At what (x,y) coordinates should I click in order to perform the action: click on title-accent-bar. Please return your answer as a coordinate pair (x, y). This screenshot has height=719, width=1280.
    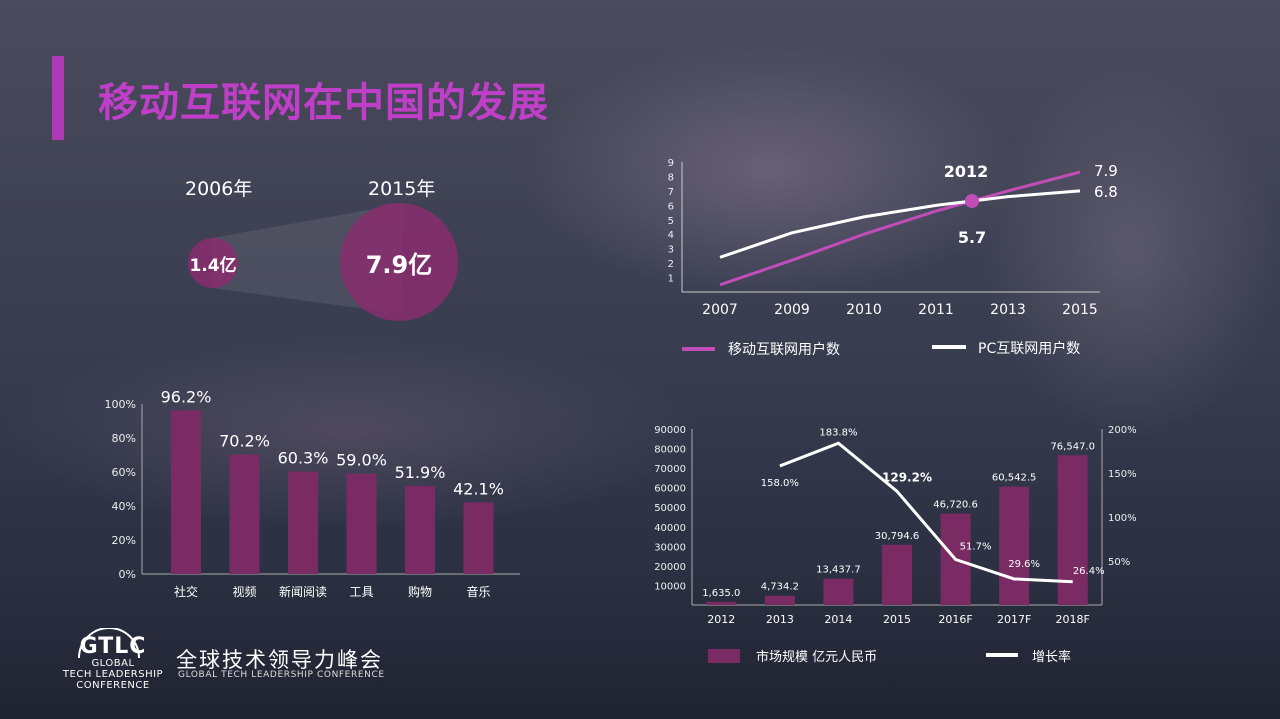
    Looking at the image, I should click on (58, 98).